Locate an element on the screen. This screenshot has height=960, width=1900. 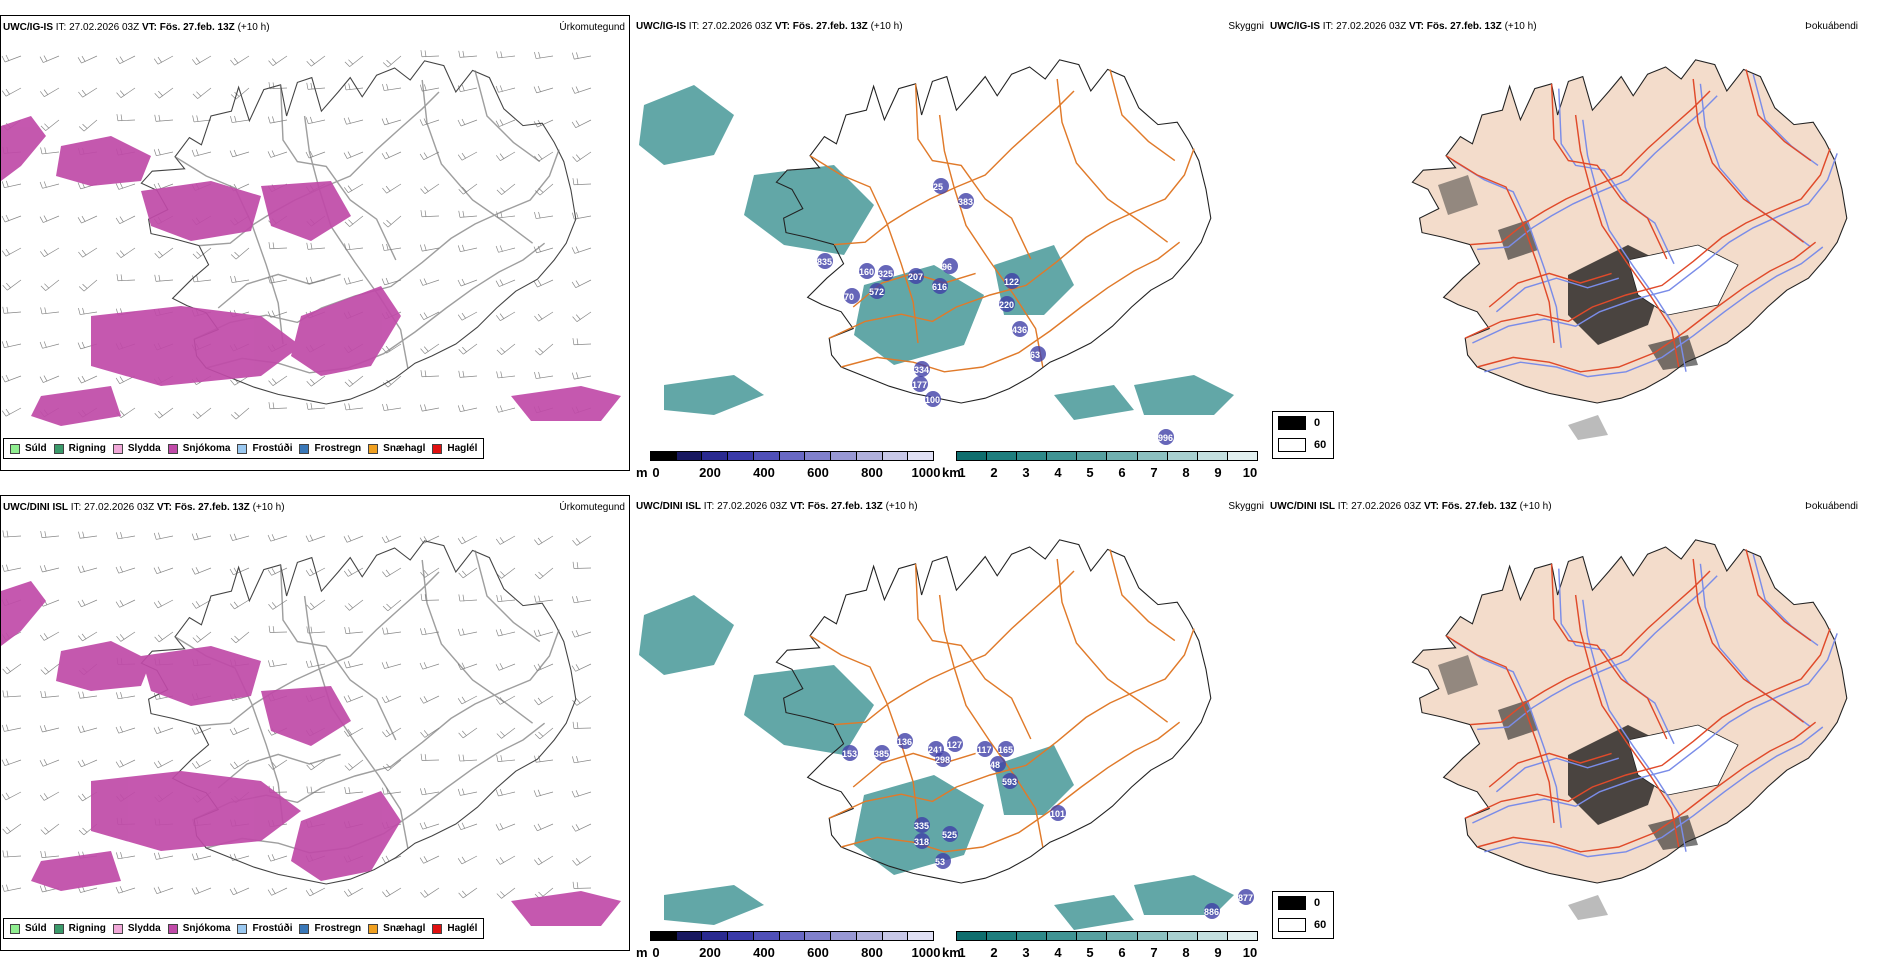
legend-label: Haglél is located at coordinates (462, 448).